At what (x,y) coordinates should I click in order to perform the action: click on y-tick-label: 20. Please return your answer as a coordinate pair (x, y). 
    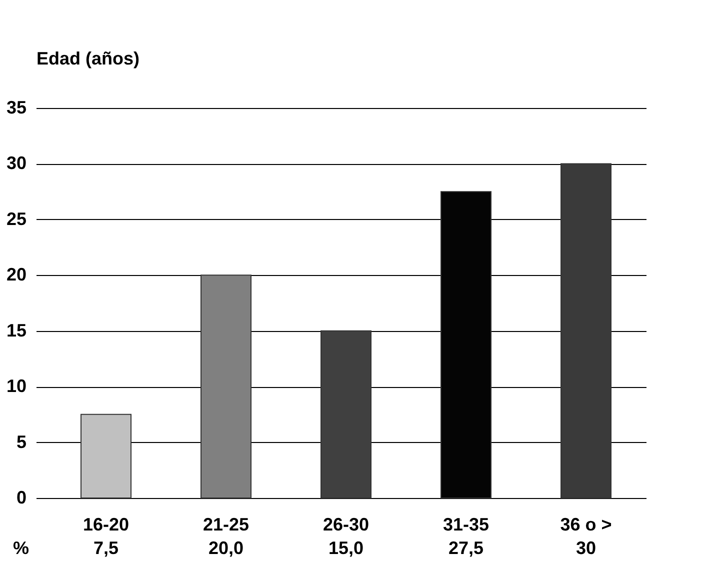
    Looking at the image, I should click on (16, 274).